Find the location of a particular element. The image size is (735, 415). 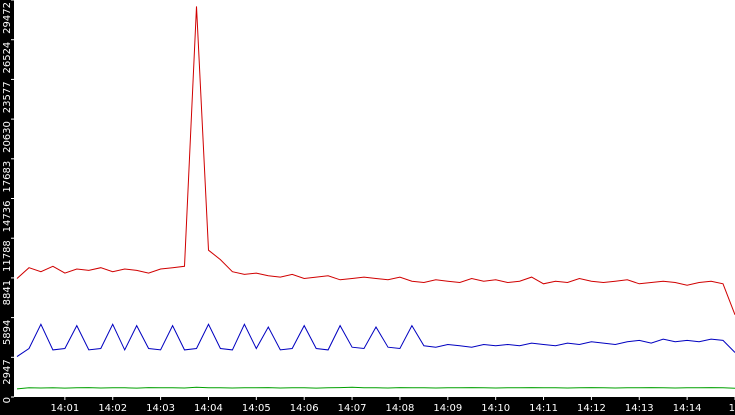

x-axis-band is located at coordinates (367, 406).